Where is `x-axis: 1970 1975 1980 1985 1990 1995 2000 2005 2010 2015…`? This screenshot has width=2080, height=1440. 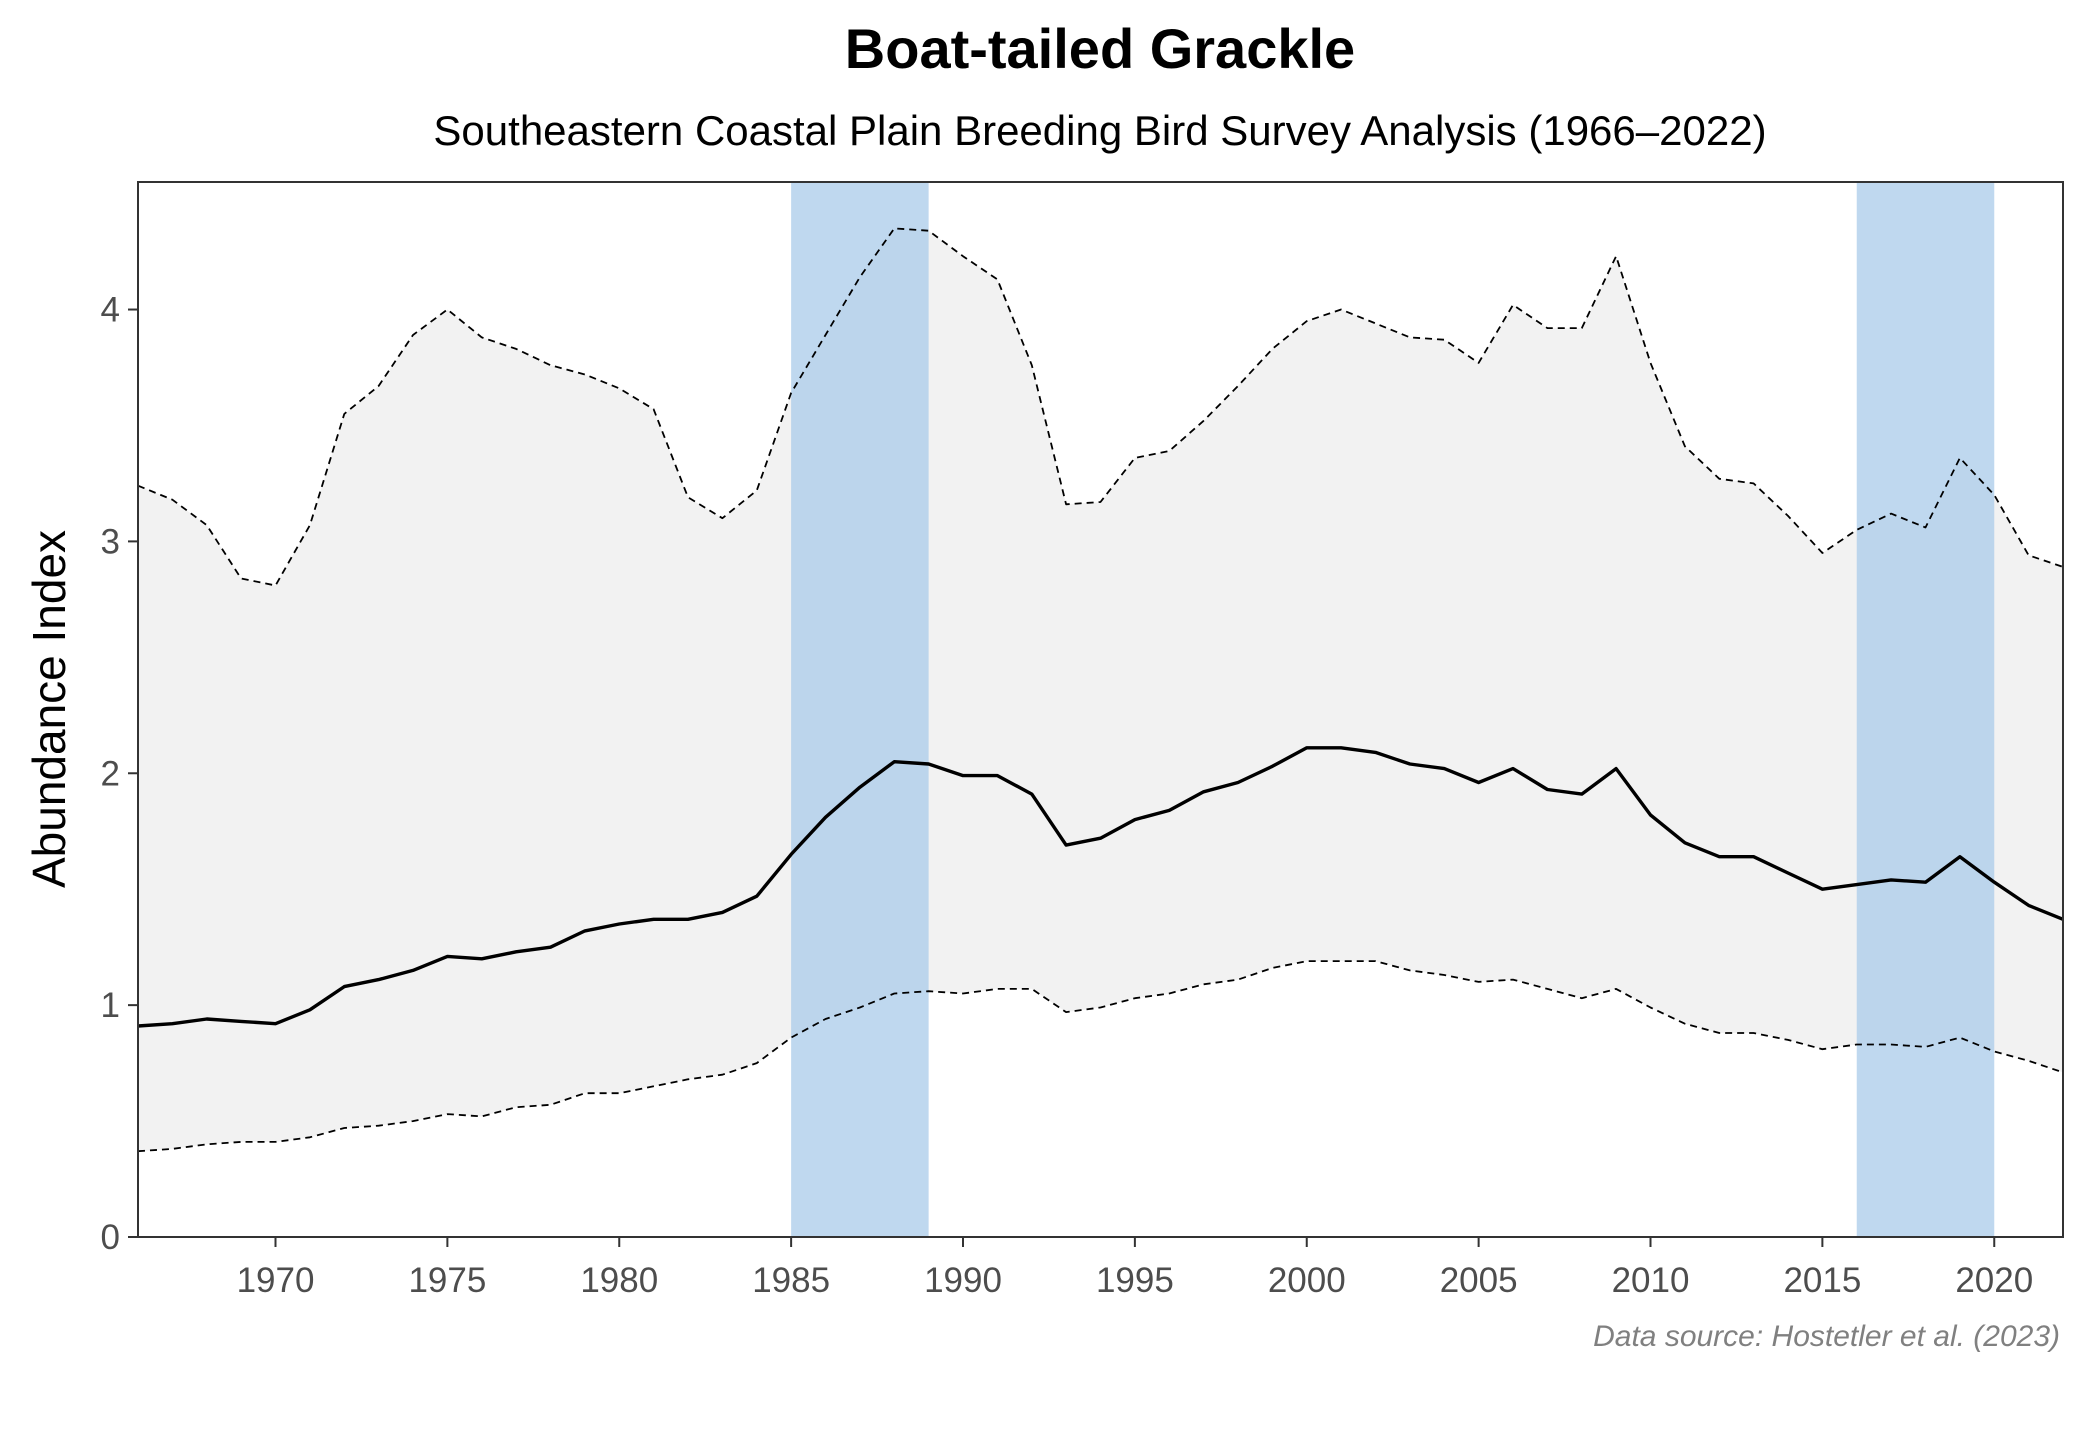 x-axis: 1970 1975 1980 1985 1990 1995 2000 2005 2010 2015… is located at coordinates (1135, 1268).